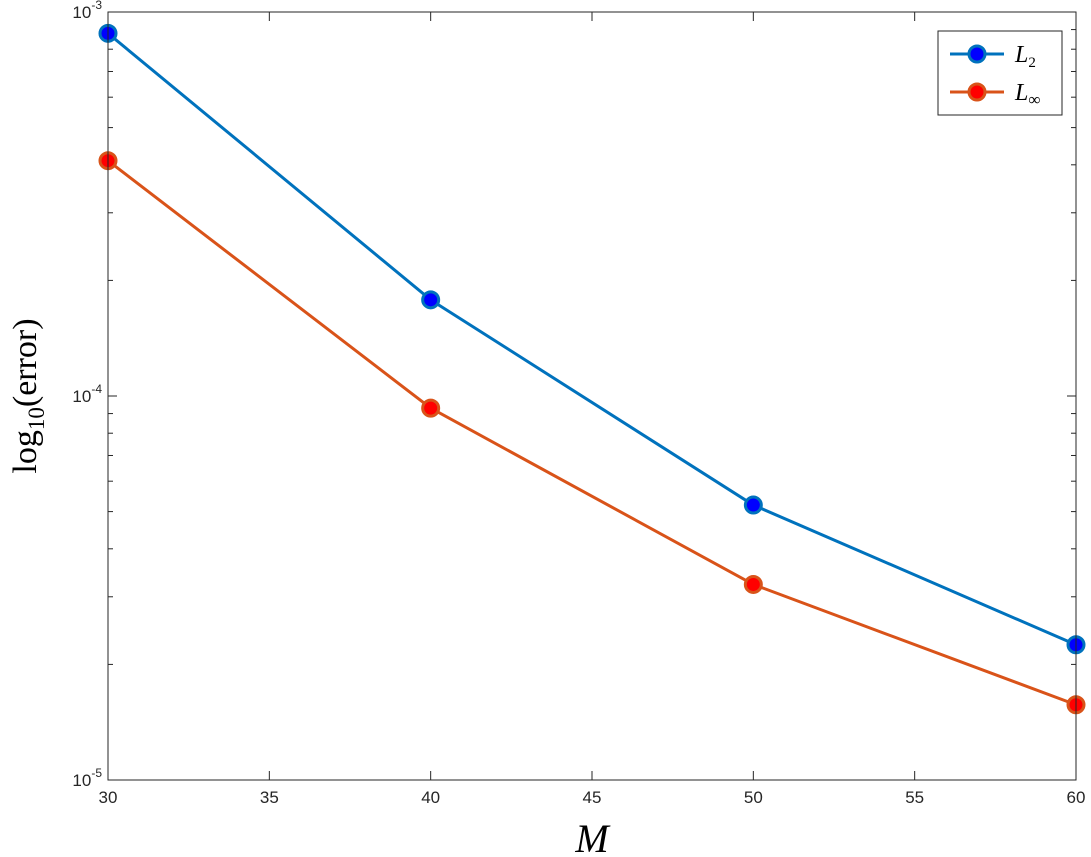 The width and height of the screenshot is (1091, 857). I want to click on y-axis-title: log10(error), so click(28, 395).